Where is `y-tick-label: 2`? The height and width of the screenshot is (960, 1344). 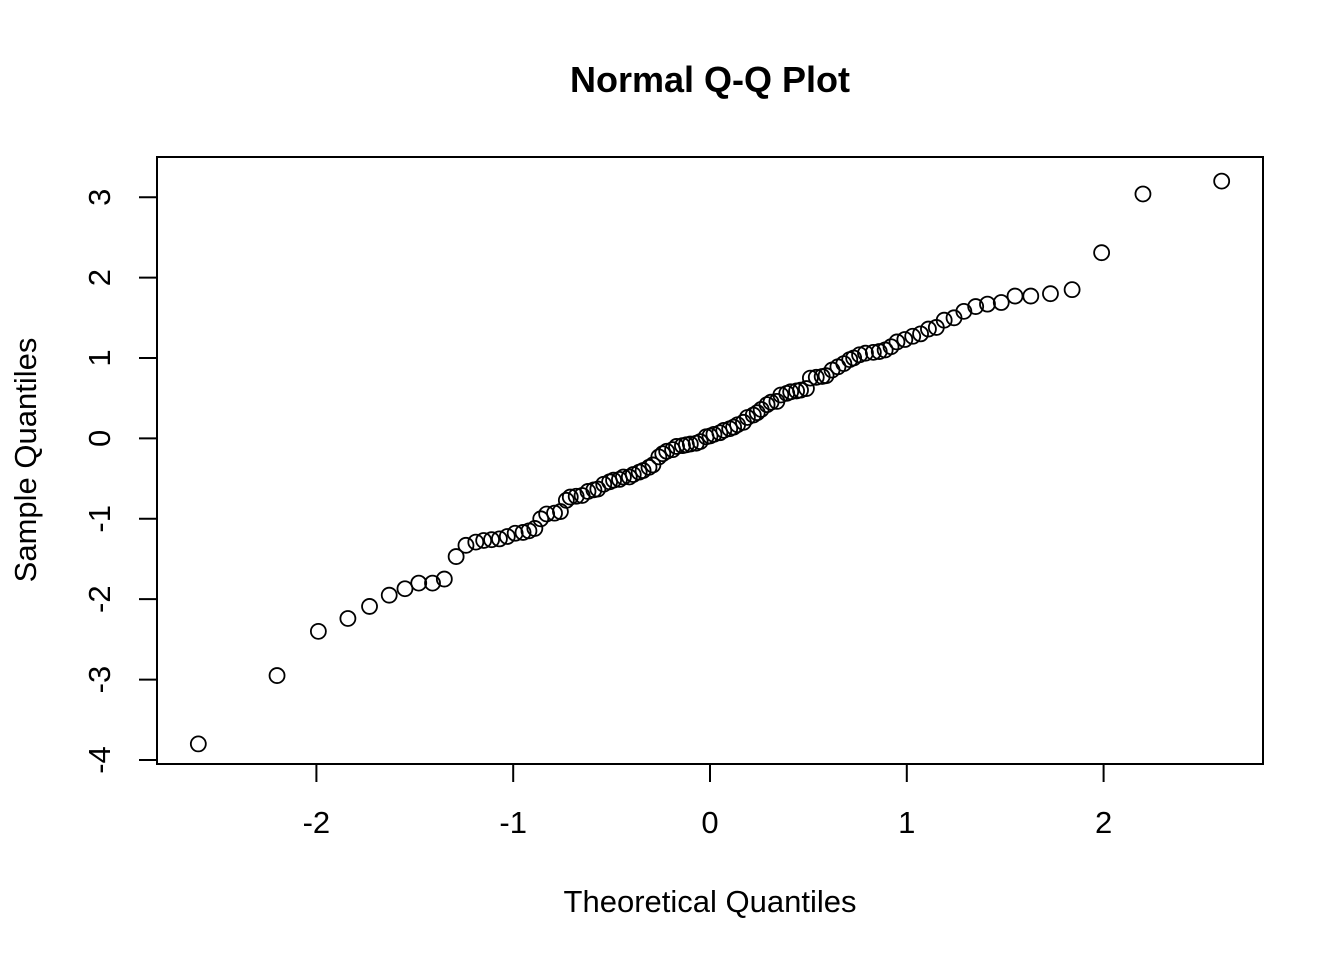
y-tick-label: 2 is located at coordinates (99, 277).